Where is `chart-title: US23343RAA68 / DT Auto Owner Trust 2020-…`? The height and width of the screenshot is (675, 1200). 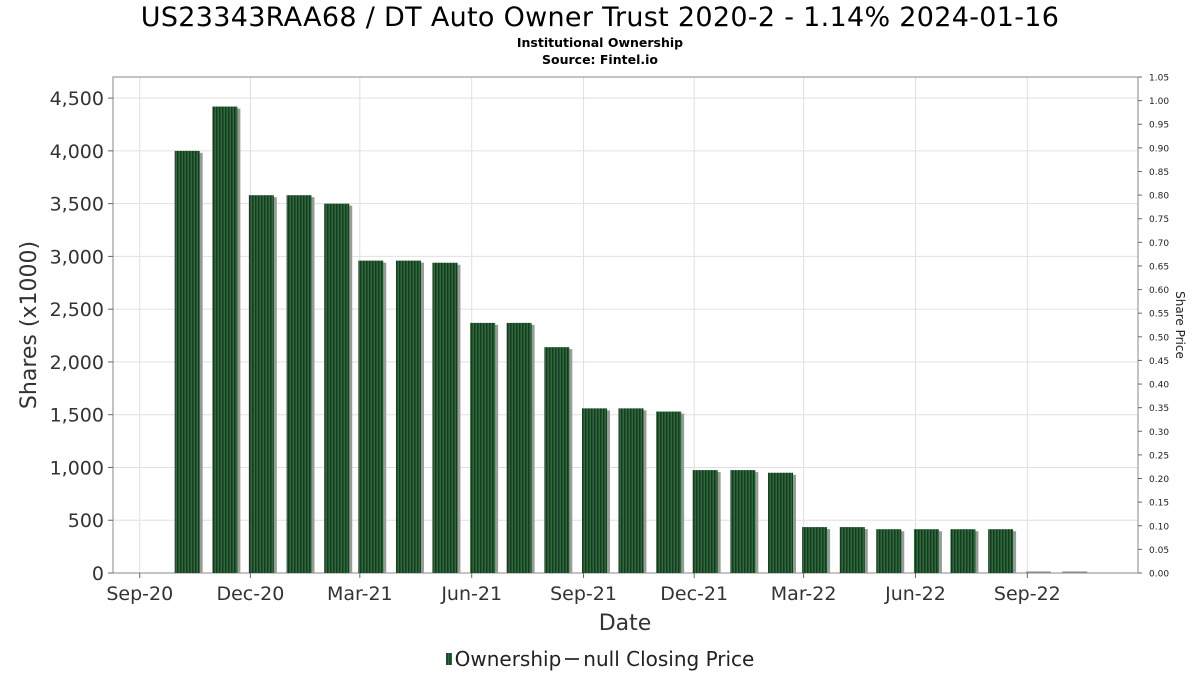 chart-title: US23343RAA68 / DT Auto Owner Trust 2020-… is located at coordinates (600, 17).